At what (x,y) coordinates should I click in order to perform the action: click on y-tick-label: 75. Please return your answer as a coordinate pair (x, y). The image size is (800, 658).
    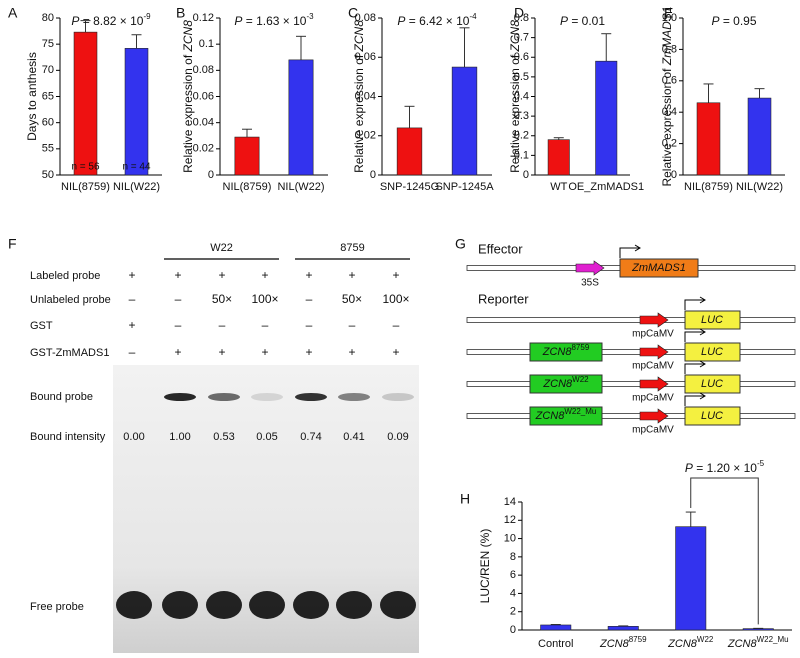
    Looking at the image, I should click on (48, 44).